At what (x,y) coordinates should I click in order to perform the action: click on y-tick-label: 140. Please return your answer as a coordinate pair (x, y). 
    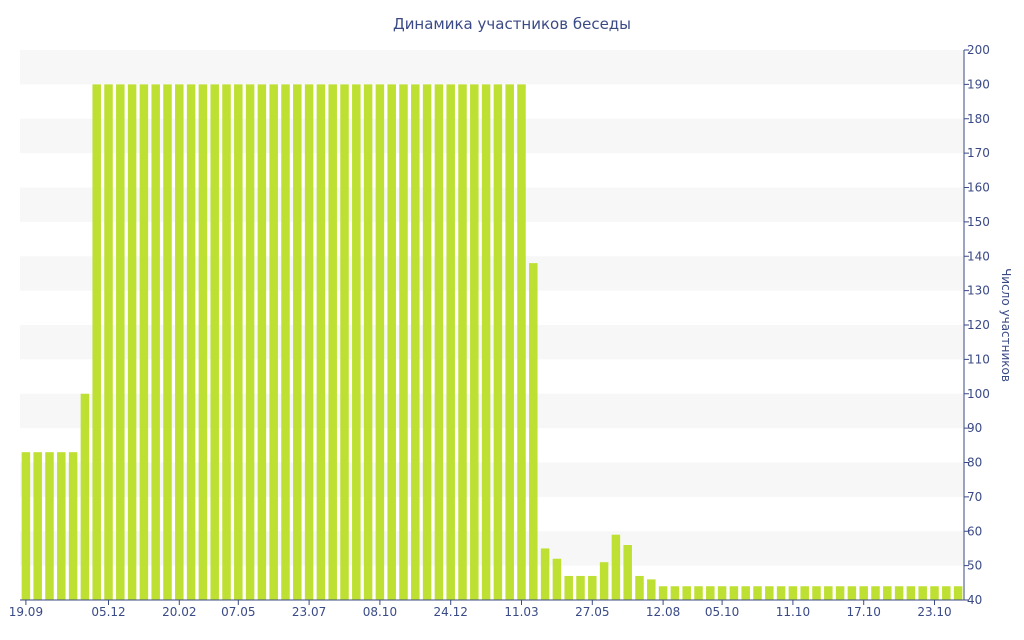
    Looking at the image, I should click on (978, 256).